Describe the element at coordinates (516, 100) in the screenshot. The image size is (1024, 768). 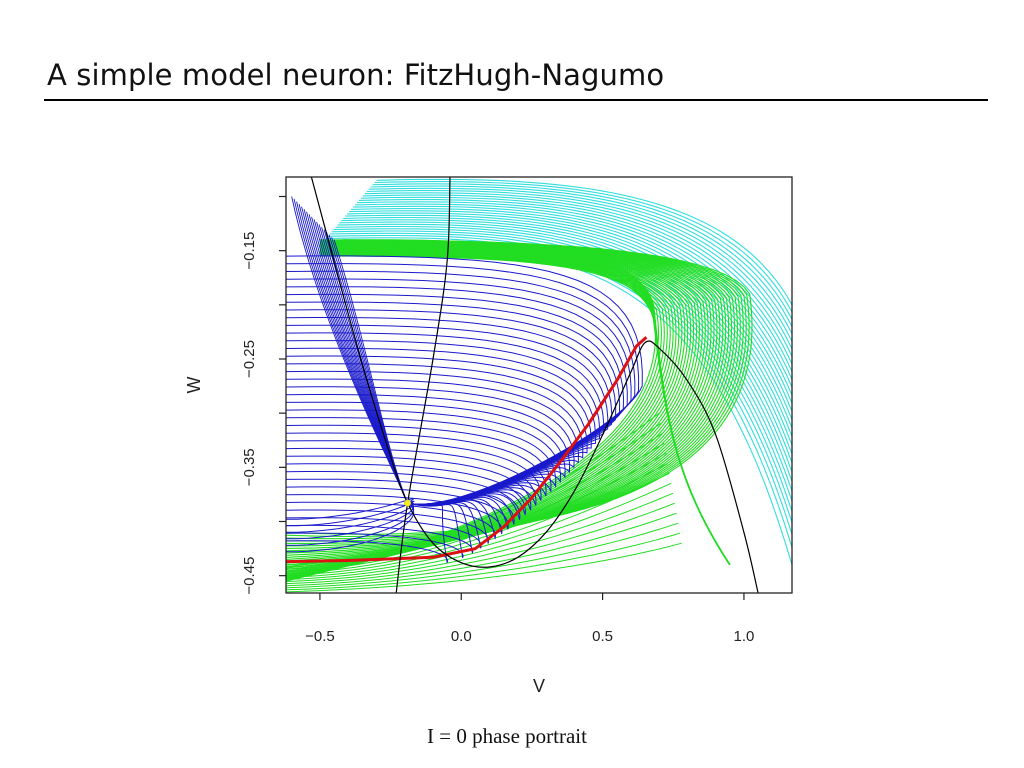
I see `title-rule` at that location.